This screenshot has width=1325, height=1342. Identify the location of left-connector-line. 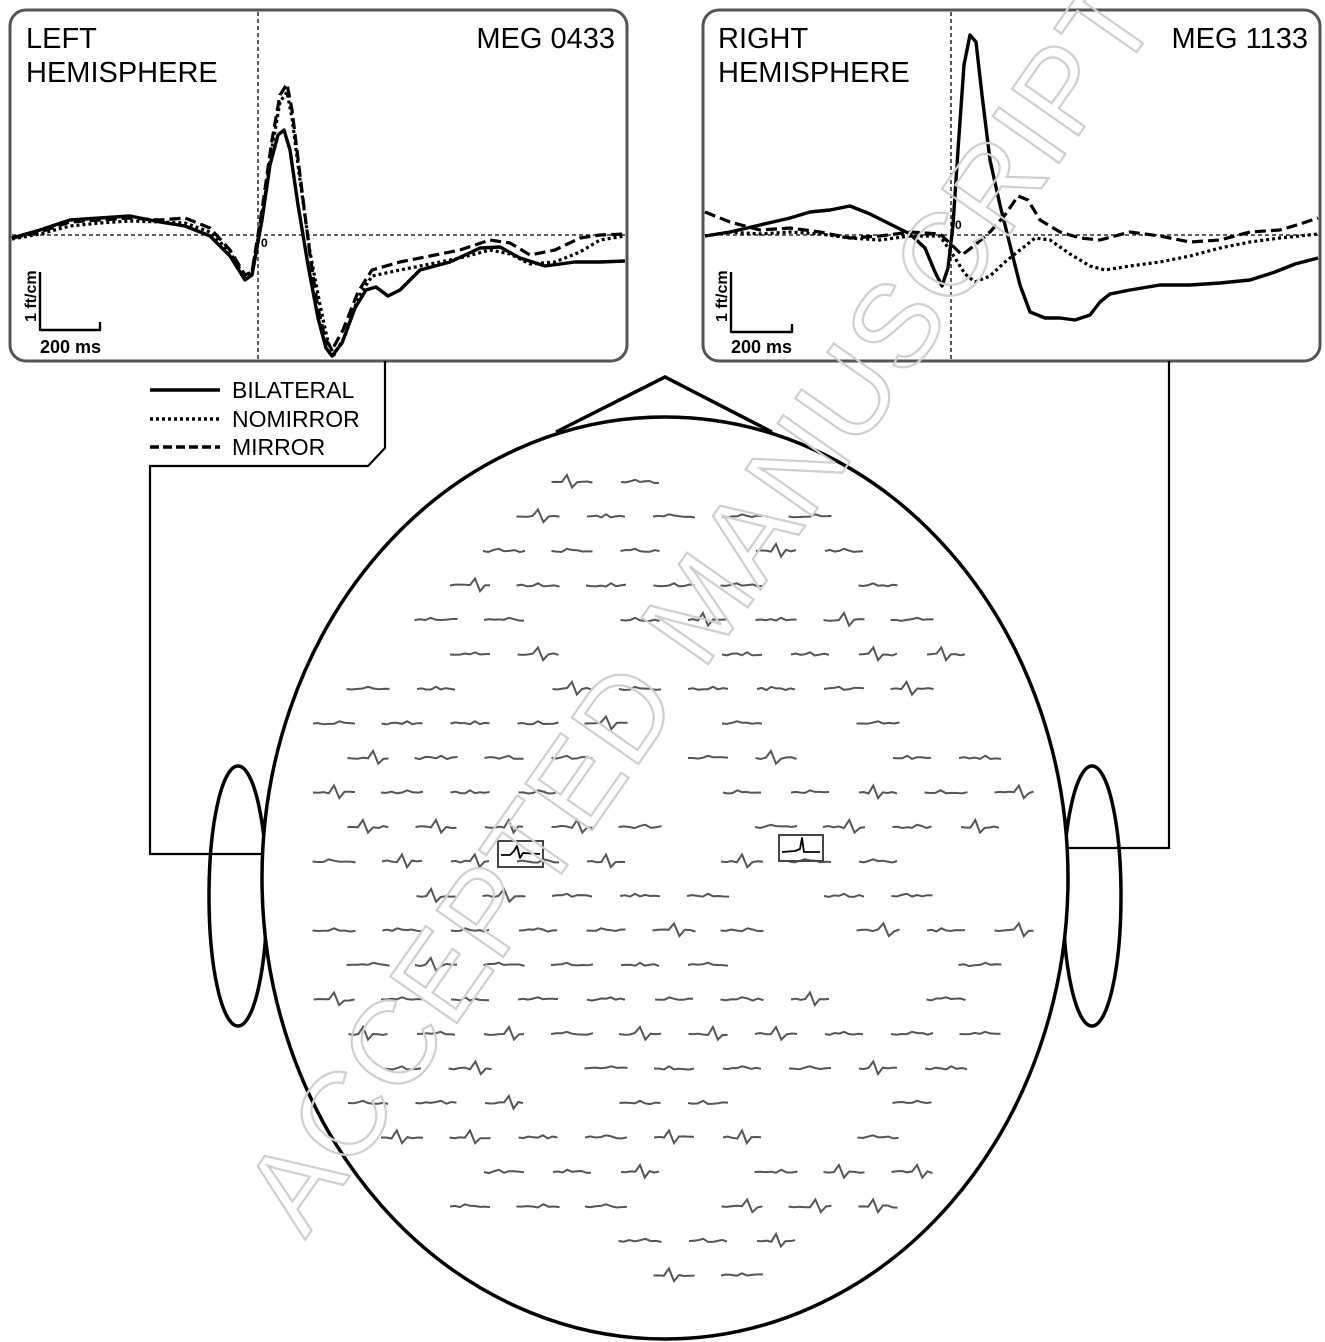
(323, 608).